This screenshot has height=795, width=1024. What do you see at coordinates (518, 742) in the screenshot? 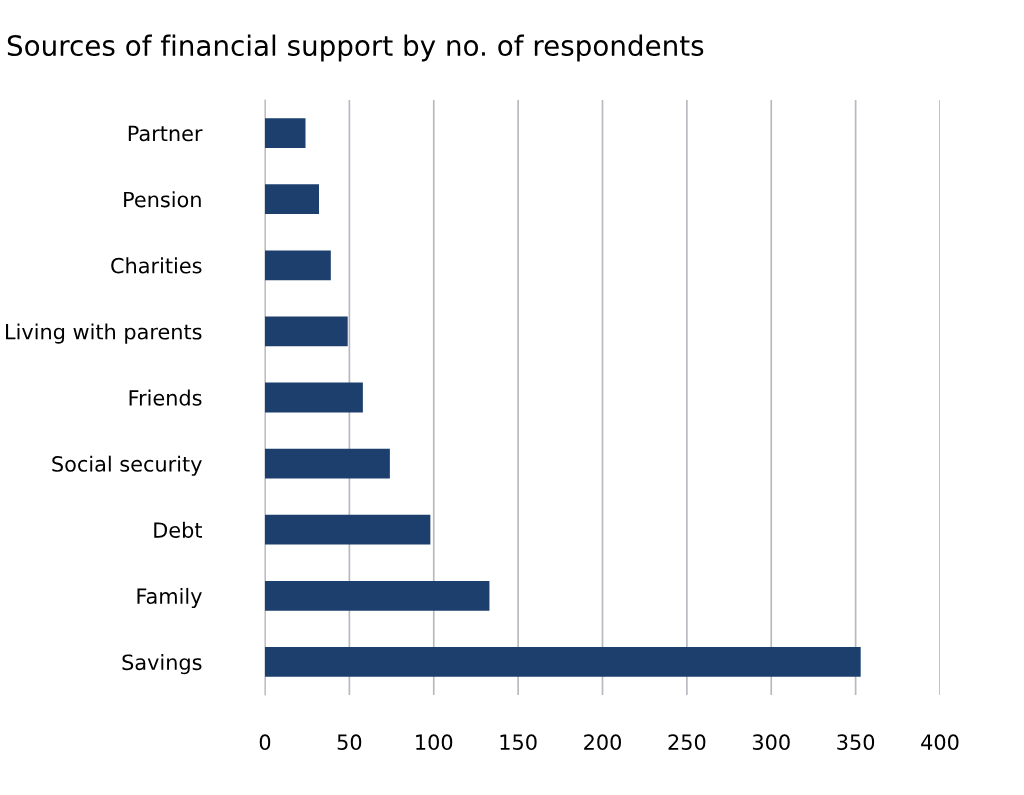
I see `x-tick-label: 150` at bounding box center [518, 742].